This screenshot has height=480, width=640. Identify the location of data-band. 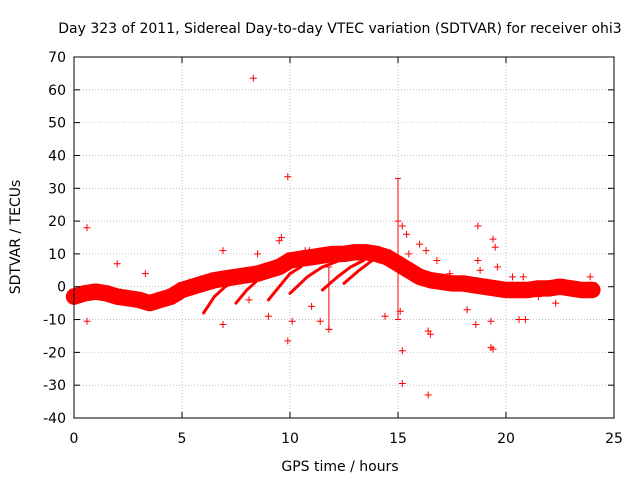
(333, 278).